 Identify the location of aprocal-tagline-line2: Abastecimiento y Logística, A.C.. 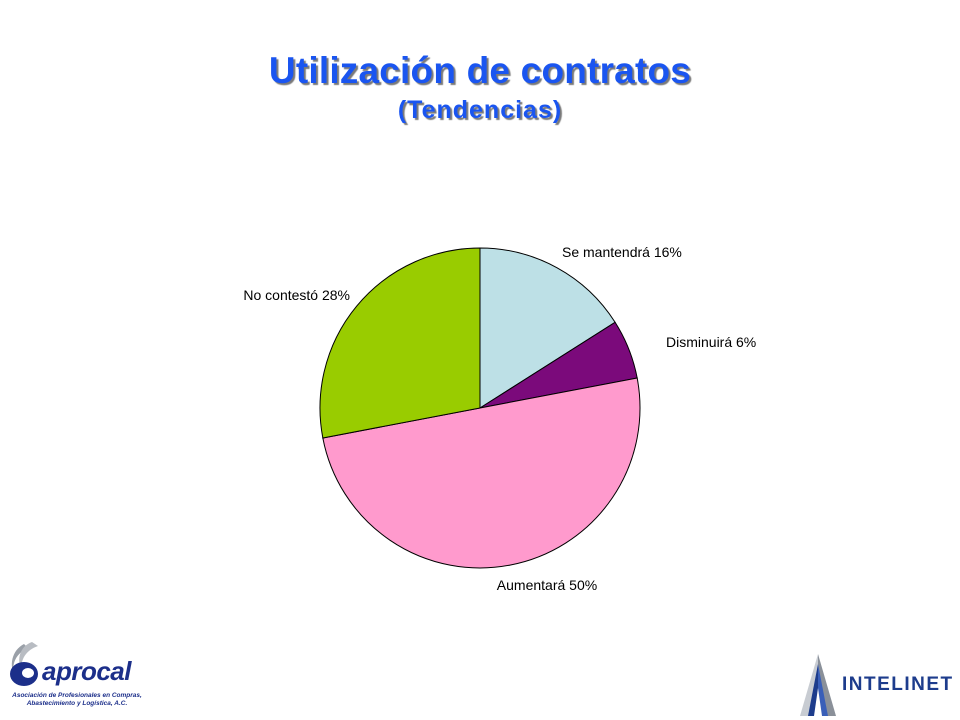
(77, 703).